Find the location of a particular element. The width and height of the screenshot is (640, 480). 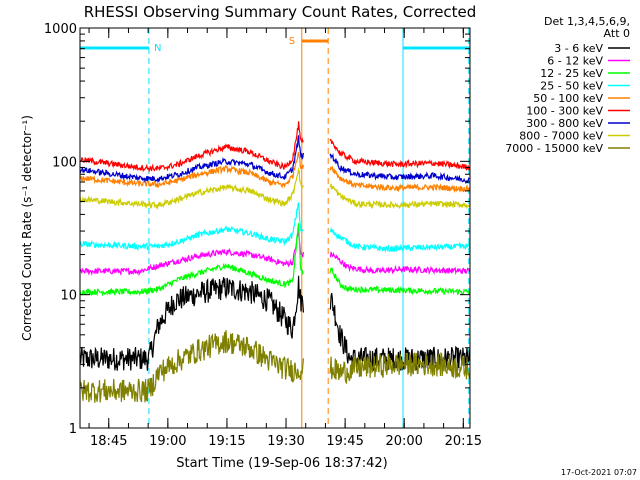

legend-entry-label: 25 - 50 keV is located at coordinates (571, 86).